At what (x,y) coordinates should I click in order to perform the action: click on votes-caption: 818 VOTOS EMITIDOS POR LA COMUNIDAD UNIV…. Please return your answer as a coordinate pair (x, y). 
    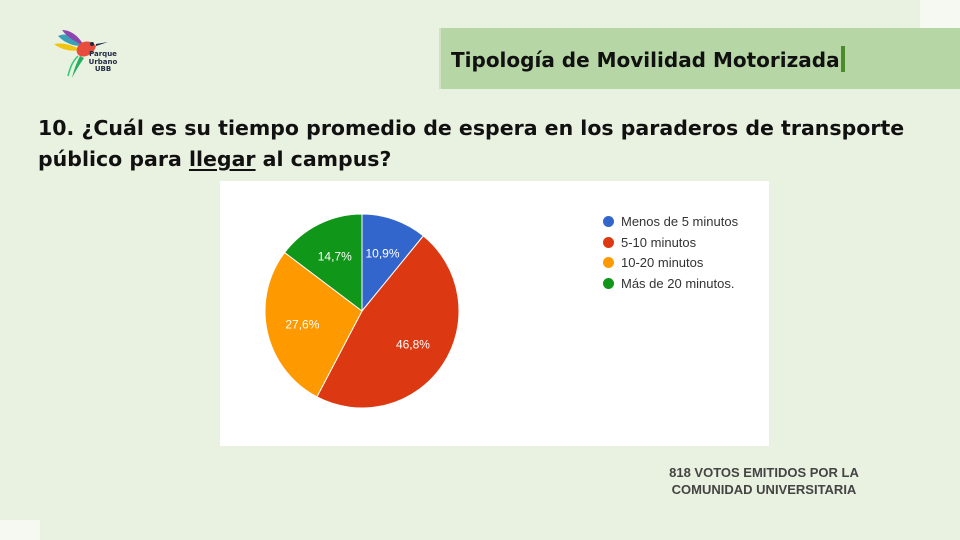
    Looking at the image, I should click on (764, 481).